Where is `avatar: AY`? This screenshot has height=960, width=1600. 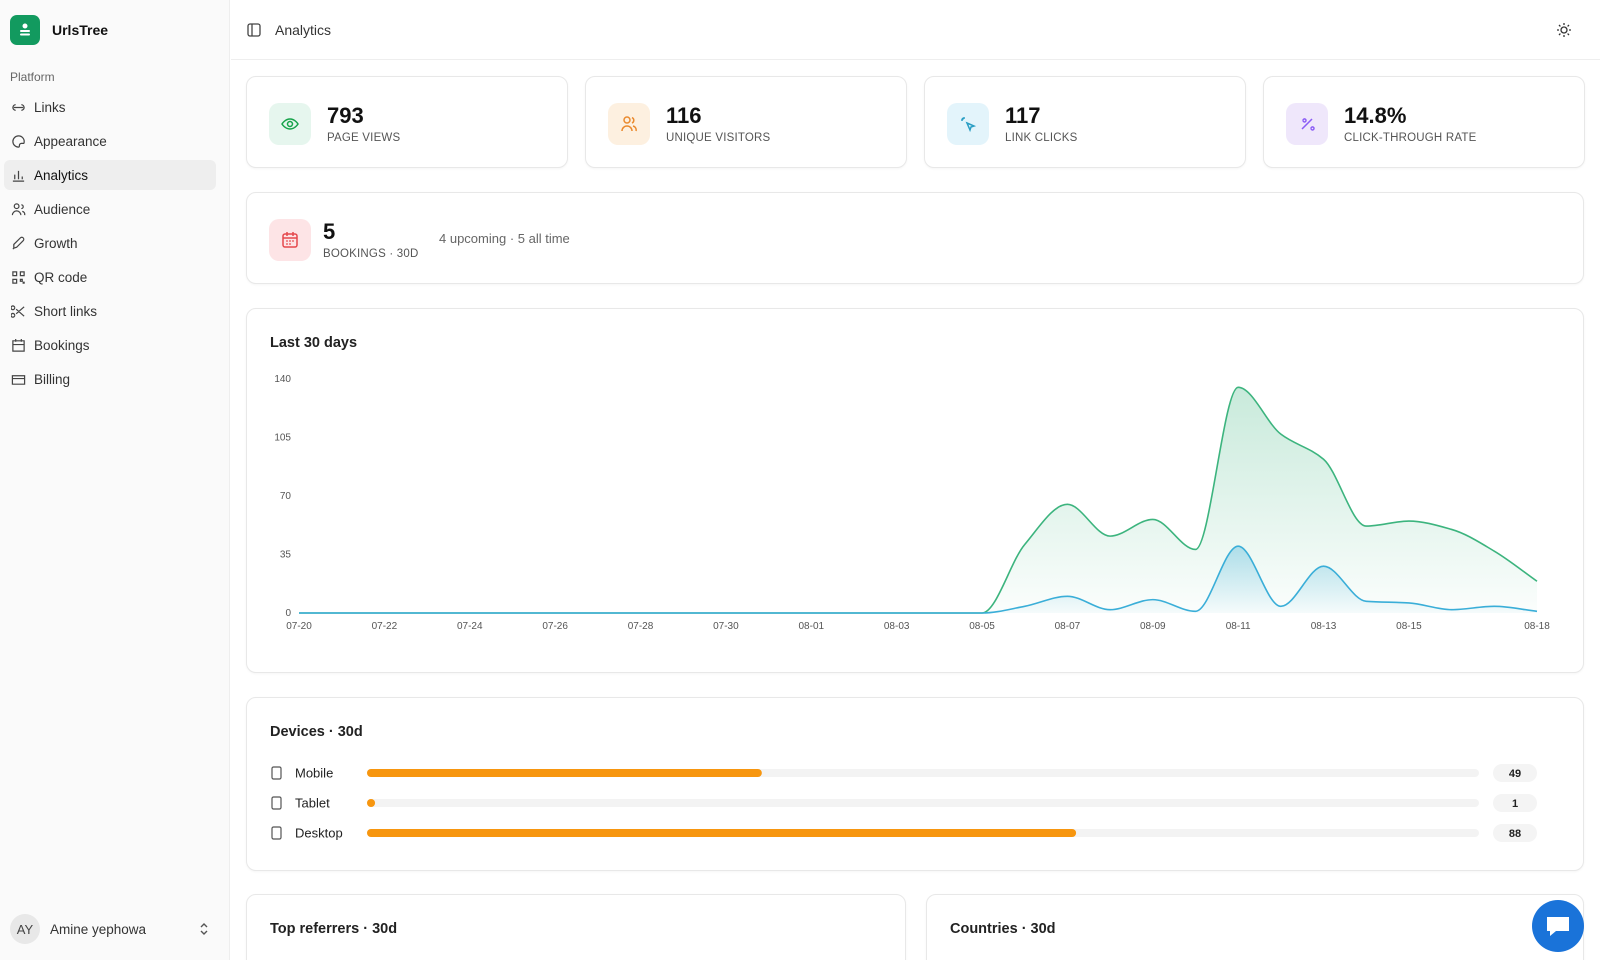
avatar: AY is located at coordinates (25, 929).